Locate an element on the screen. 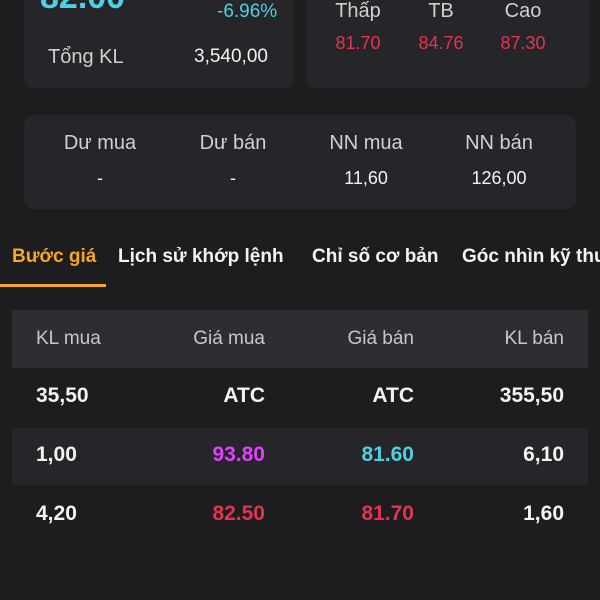 The height and width of the screenshot is (600, 600). table-cell: 1,60 is located at coordinates (543, 513).